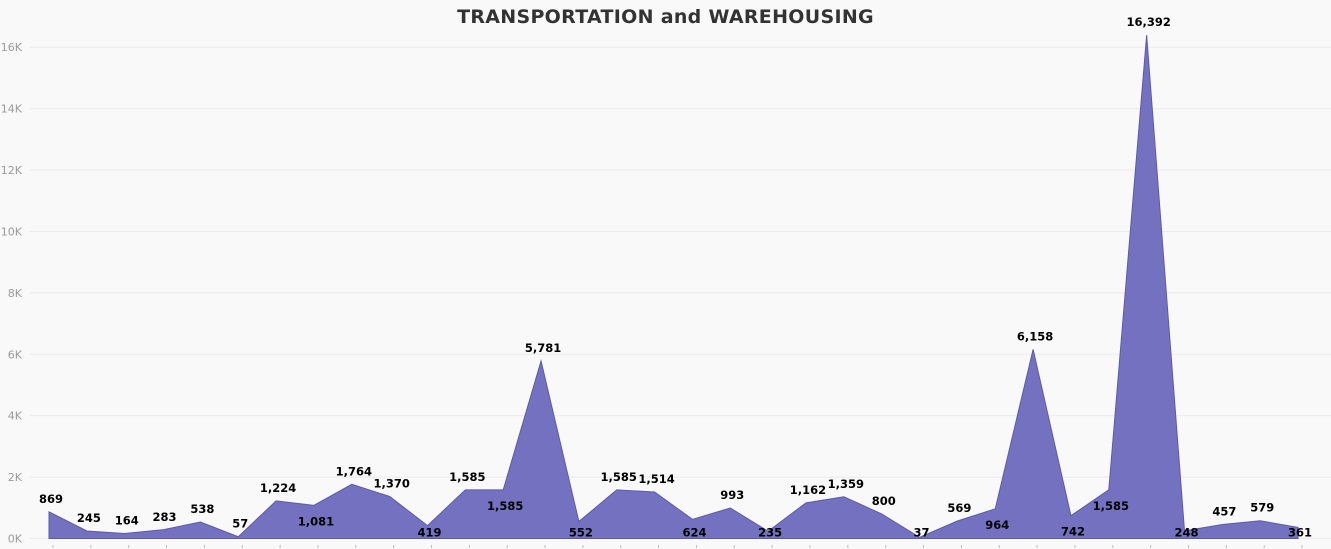 This screenshot has height=549, width=1331. Describe the element at coordinates (808, 490) in the screenshot. I see `data-label: 1,162` at that location.